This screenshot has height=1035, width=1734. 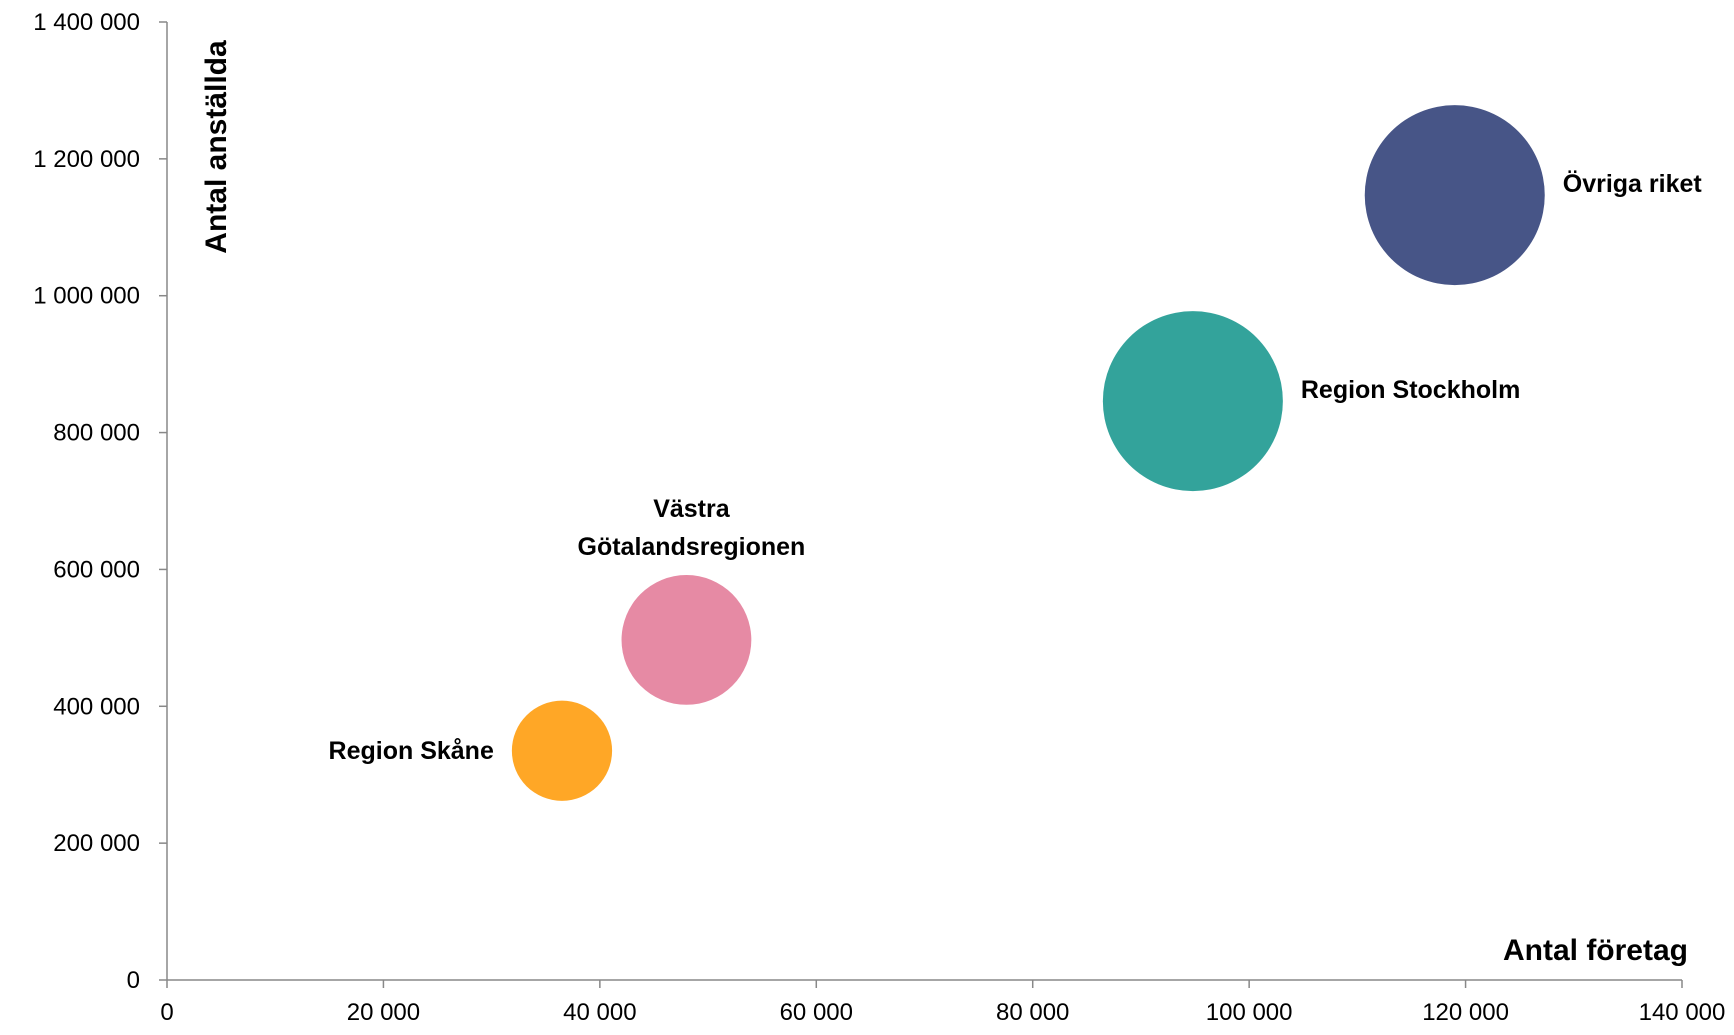 I want to click on x-tick-label: 120 000, so click(x=1465, y=1012).